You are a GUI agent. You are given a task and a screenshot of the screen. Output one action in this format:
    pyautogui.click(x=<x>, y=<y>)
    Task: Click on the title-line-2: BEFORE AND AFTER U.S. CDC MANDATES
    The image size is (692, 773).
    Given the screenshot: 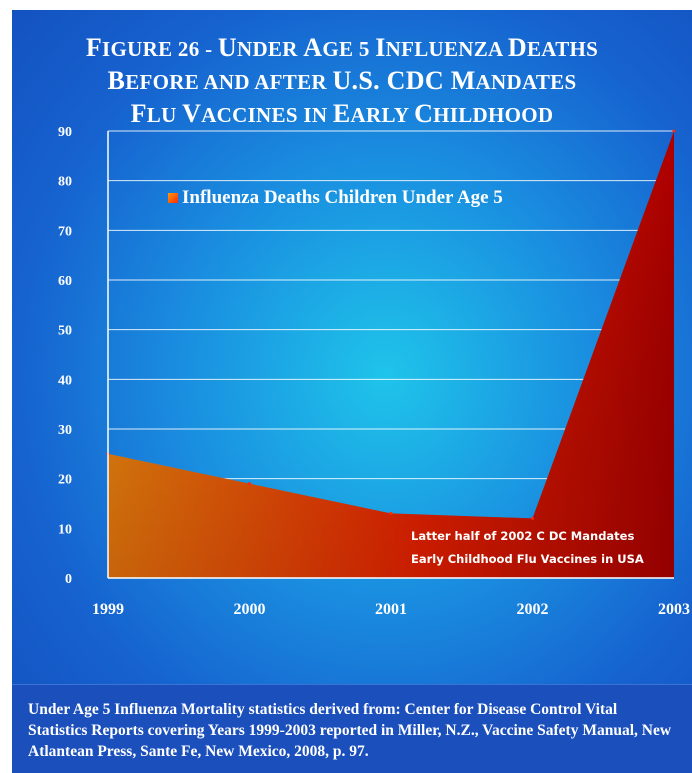 What is the action you would take?
    pyautogui.click(x=342, y=80)
    